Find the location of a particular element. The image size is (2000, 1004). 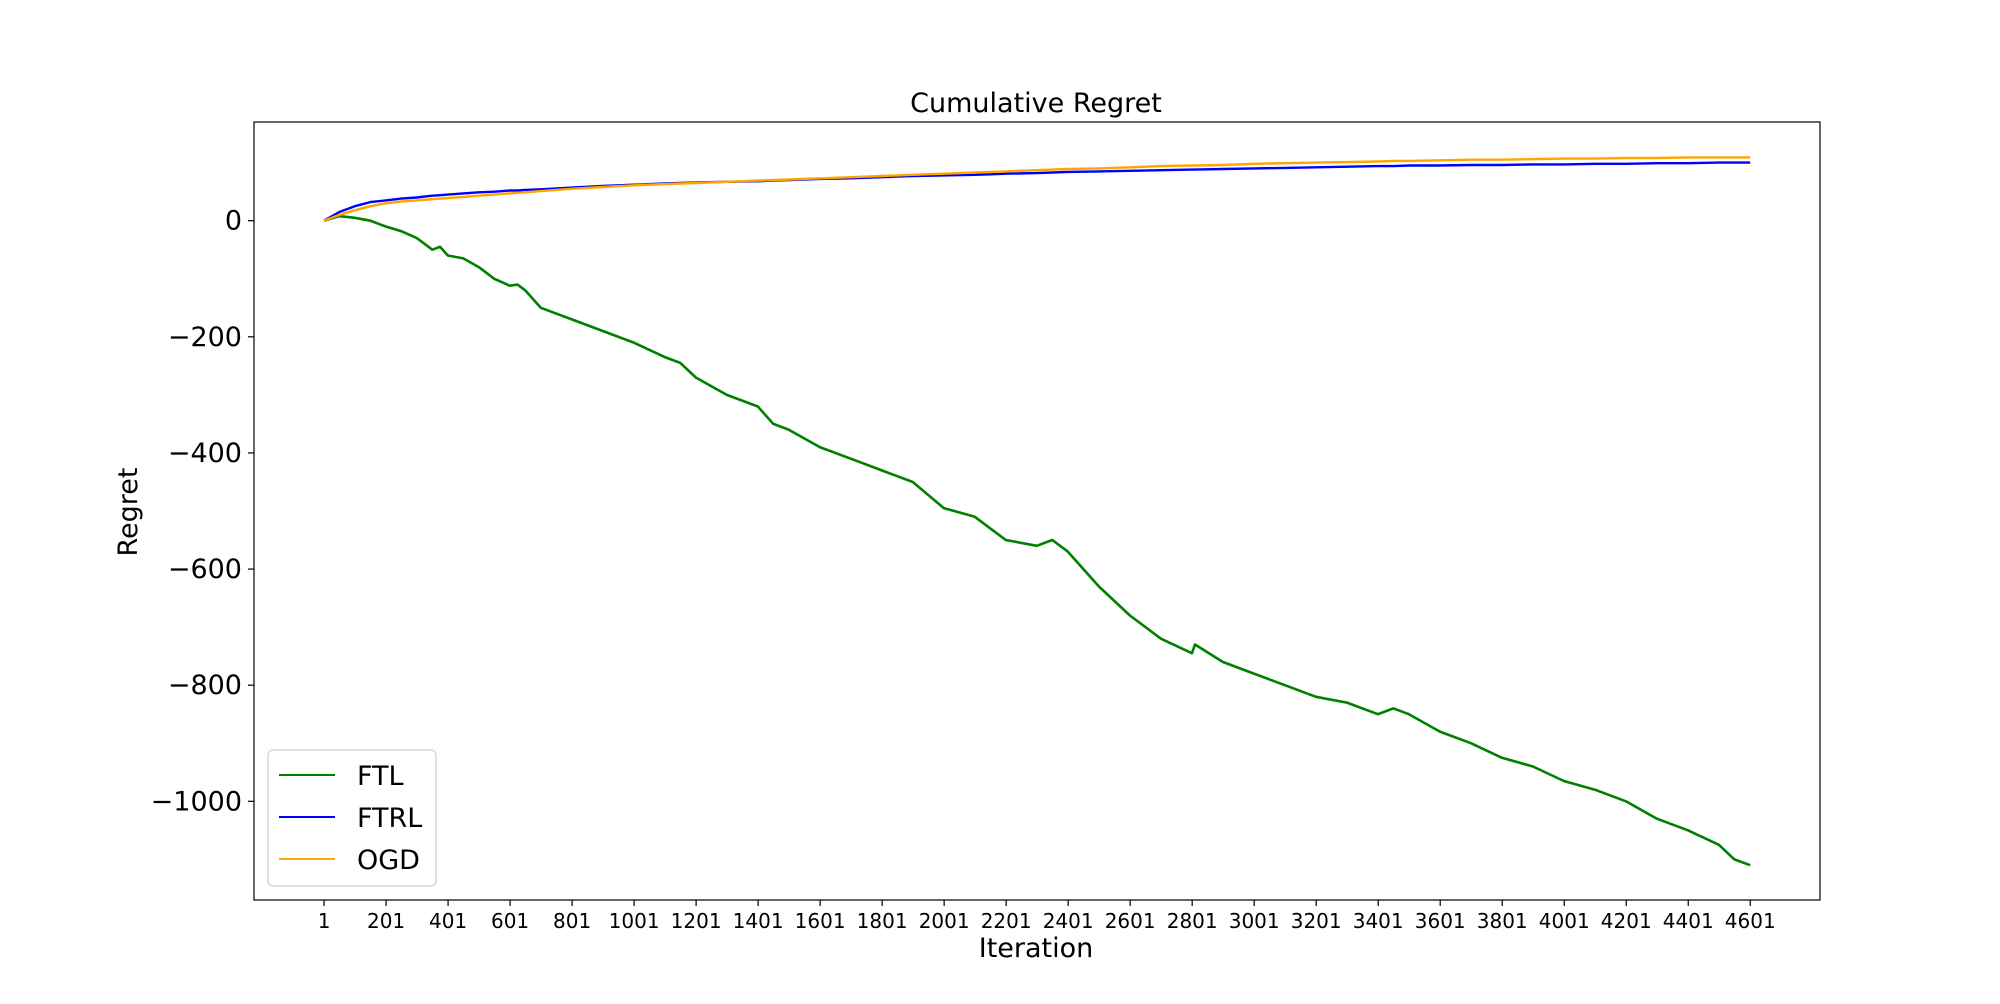

y-tick-label: 0 is located at coordinates (233, 221).